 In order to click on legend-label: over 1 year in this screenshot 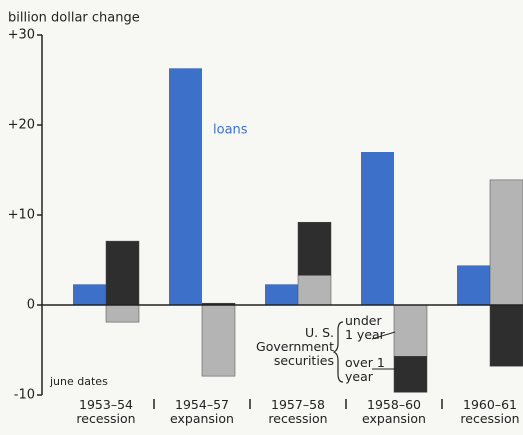, I will do `click(365, 370)`.